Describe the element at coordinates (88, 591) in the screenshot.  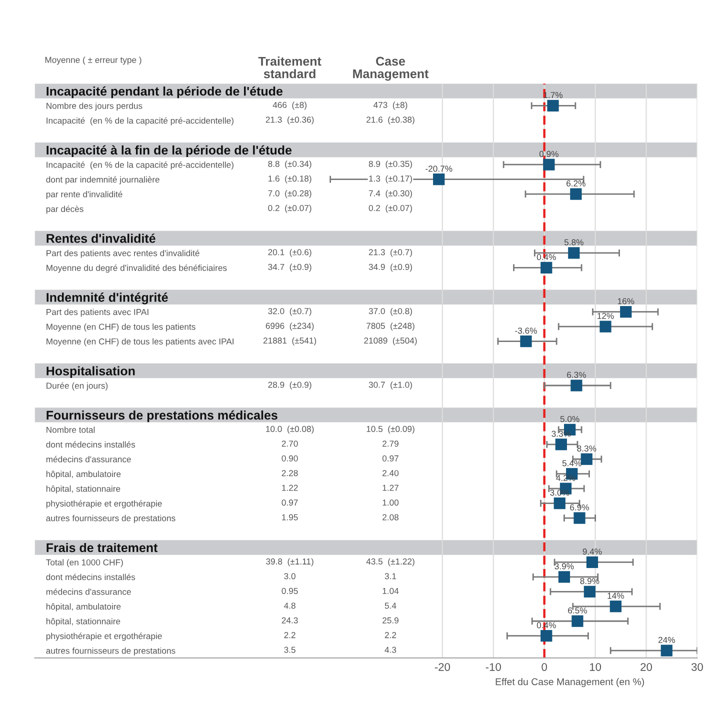
I see `y-tick-label: médecins d'assurance` at that location.